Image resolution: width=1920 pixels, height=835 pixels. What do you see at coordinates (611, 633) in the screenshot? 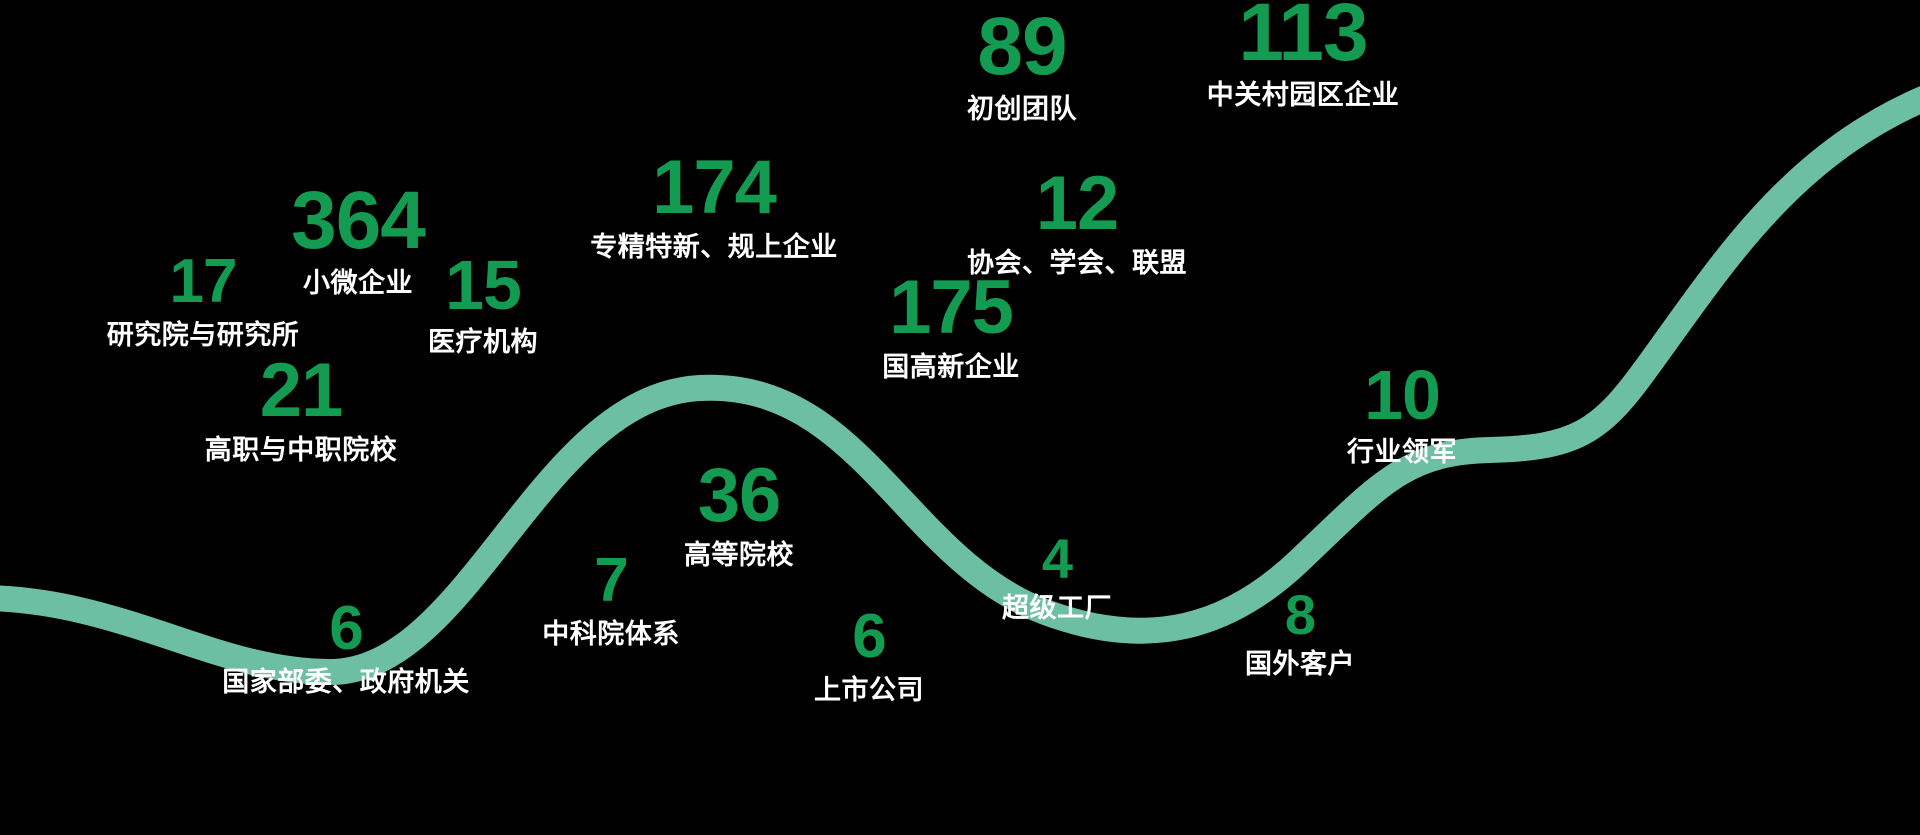
I see `stat-label-cas-system: 中科院体系` at bounding box center [611, 633].